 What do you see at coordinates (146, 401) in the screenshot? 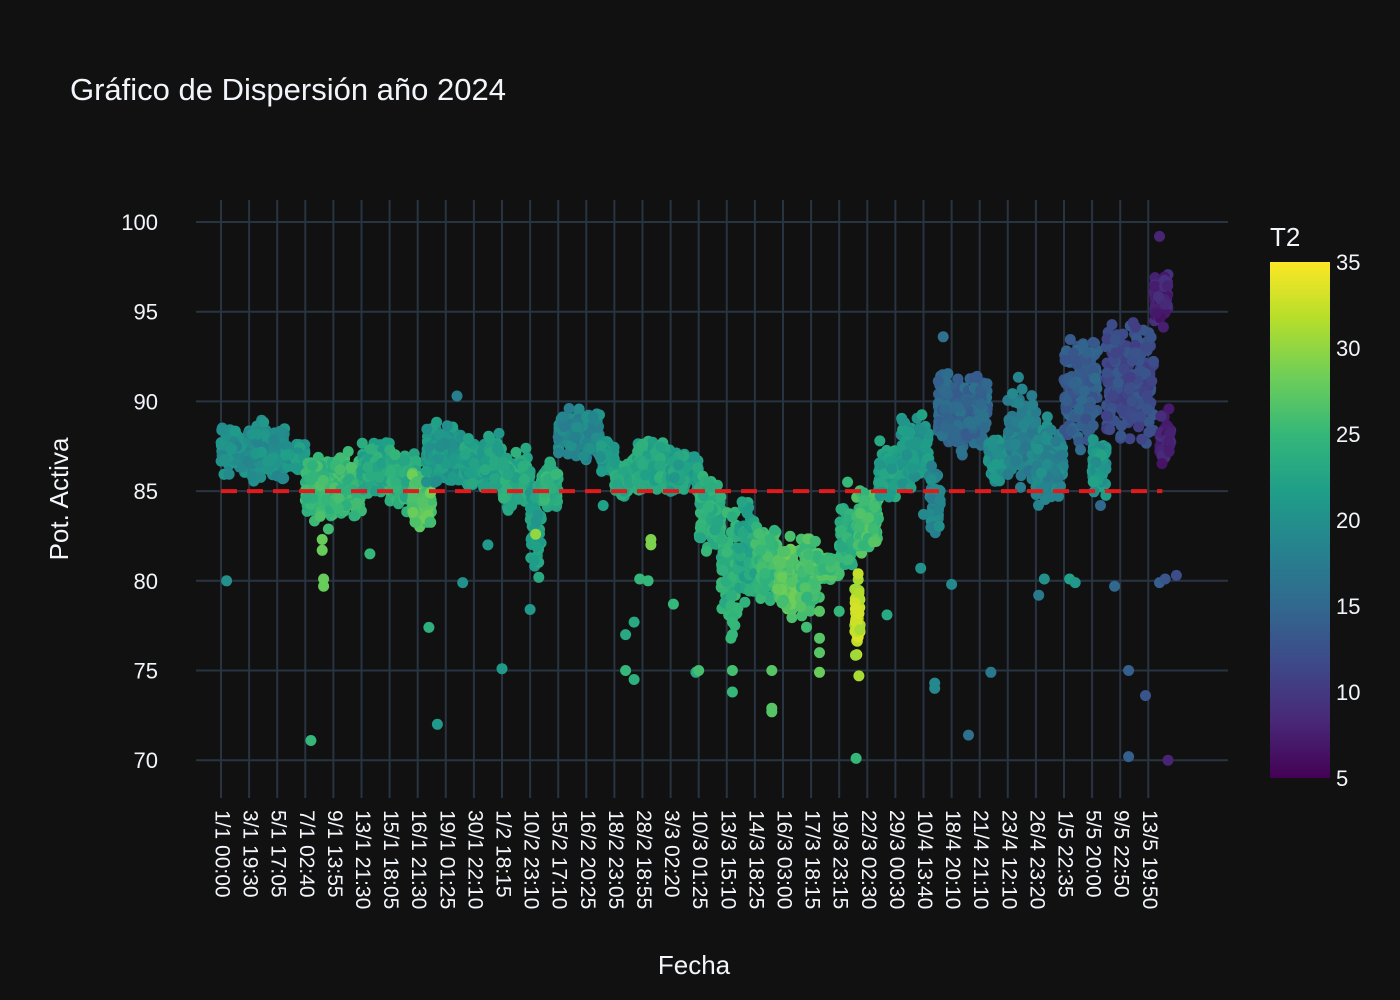
I see `y-tick-label: 90` at bounding box center [146, 401].